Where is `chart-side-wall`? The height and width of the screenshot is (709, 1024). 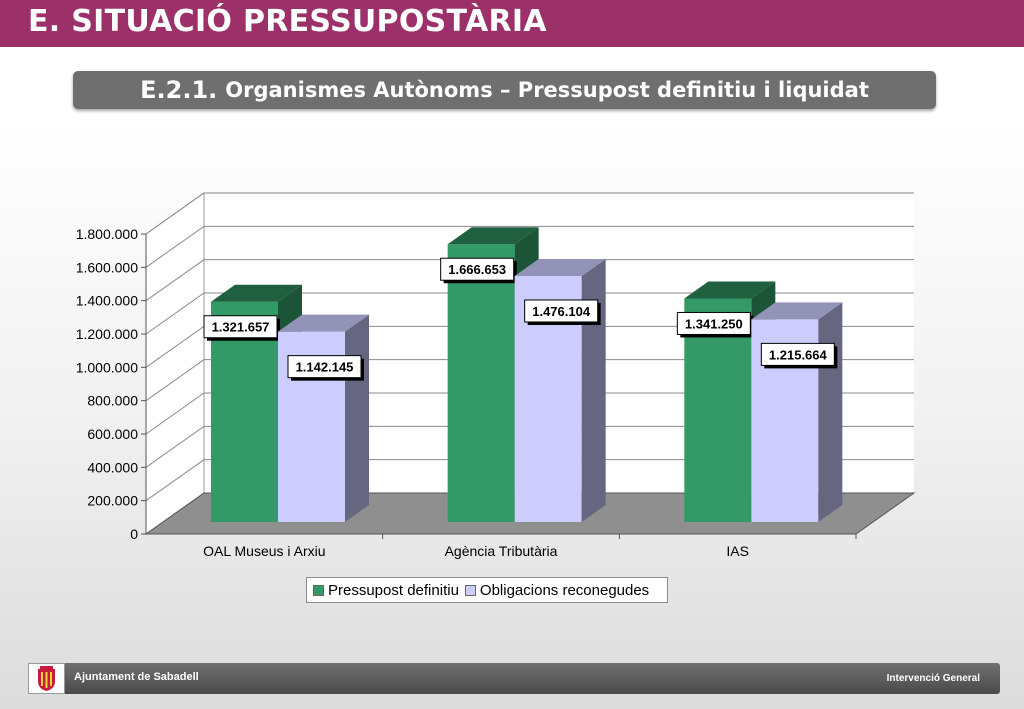
chart-side-wall is located at coordinates (175, 363).